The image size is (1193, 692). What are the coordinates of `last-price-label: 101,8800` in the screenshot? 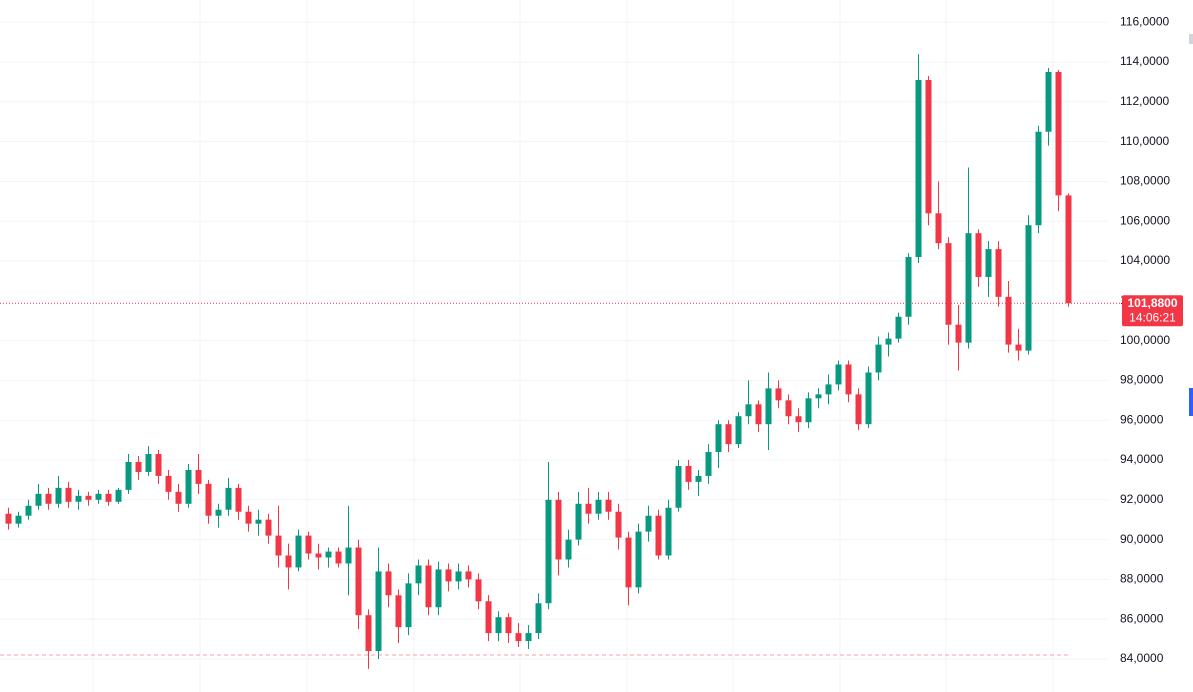 It's located at (1152, 303).